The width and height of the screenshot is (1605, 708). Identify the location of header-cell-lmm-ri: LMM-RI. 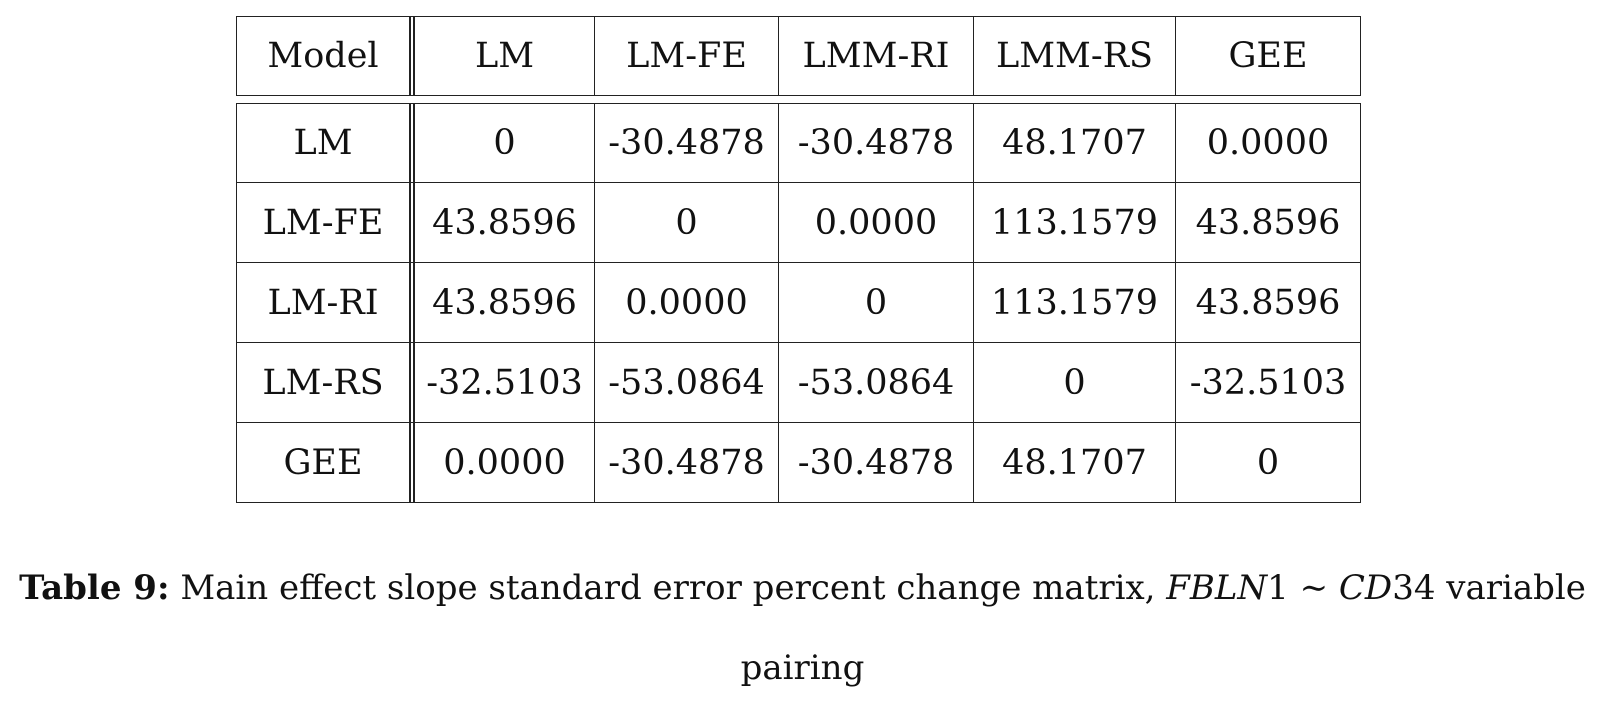
(876, 56).